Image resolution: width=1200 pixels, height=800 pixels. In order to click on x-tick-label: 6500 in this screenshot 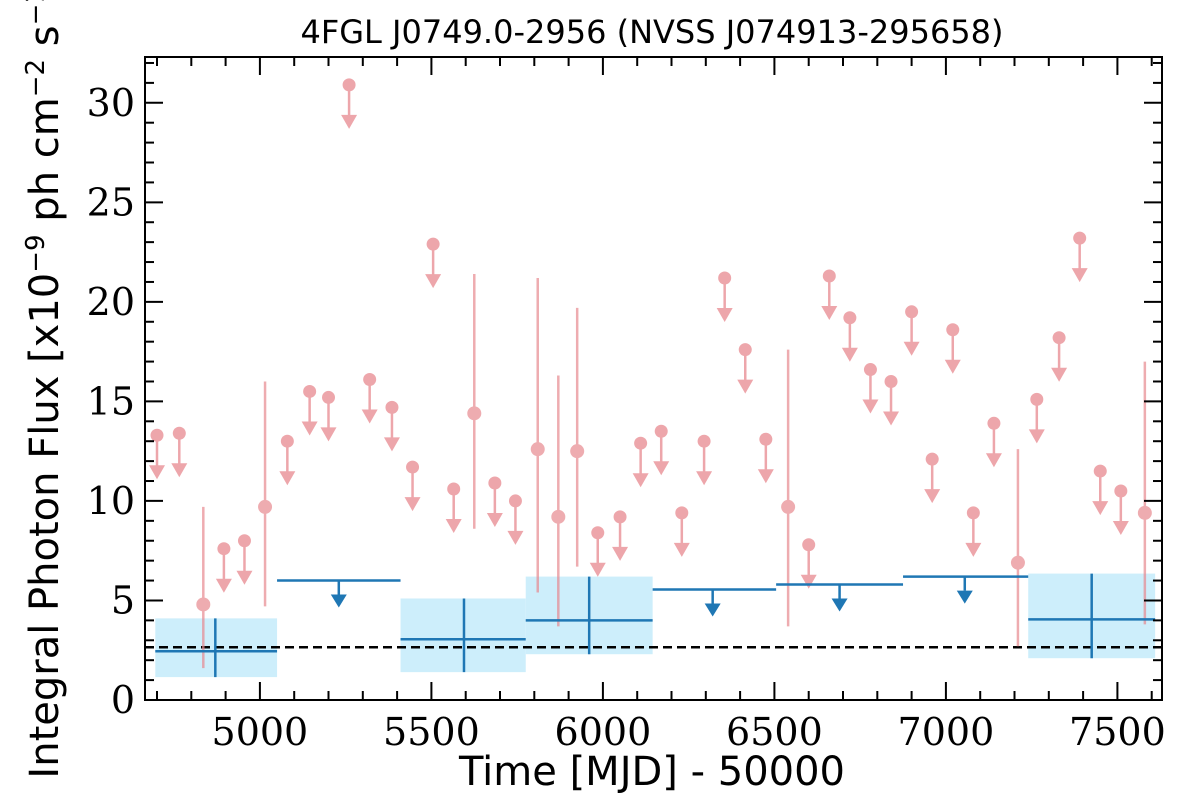, I will do `click(774, 732)`.